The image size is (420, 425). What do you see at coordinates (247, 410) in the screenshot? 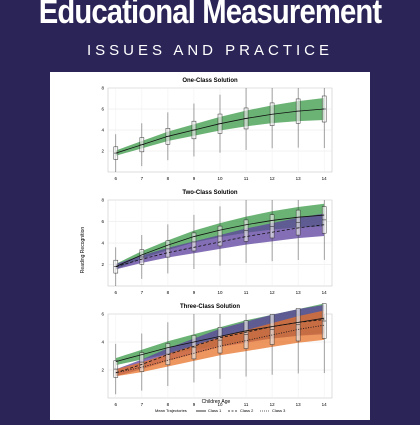
I see `bottom-legend-class2: Class 2` at bounding box center [247, 410].